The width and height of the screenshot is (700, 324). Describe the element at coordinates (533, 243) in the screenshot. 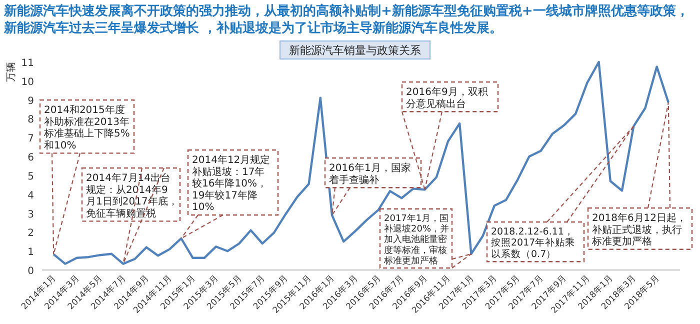

I see `annotation: 2018.2.12-6.11，按照2017年补贴乘以系数（0.7）` at that location.